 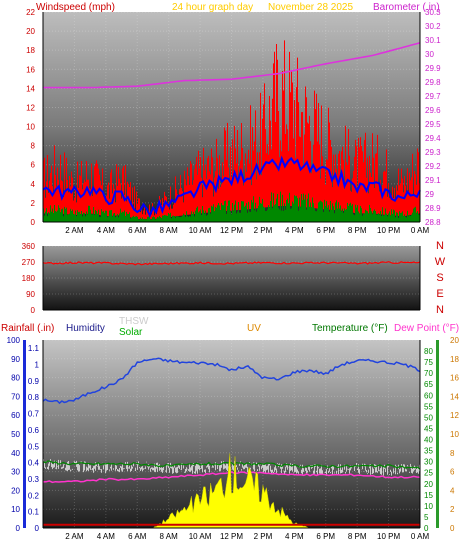 What do you see at coordinates (433, 96) in the screenshot?
I see `baro-y-tick-label: 29.7` at bounding box center [433, 96].